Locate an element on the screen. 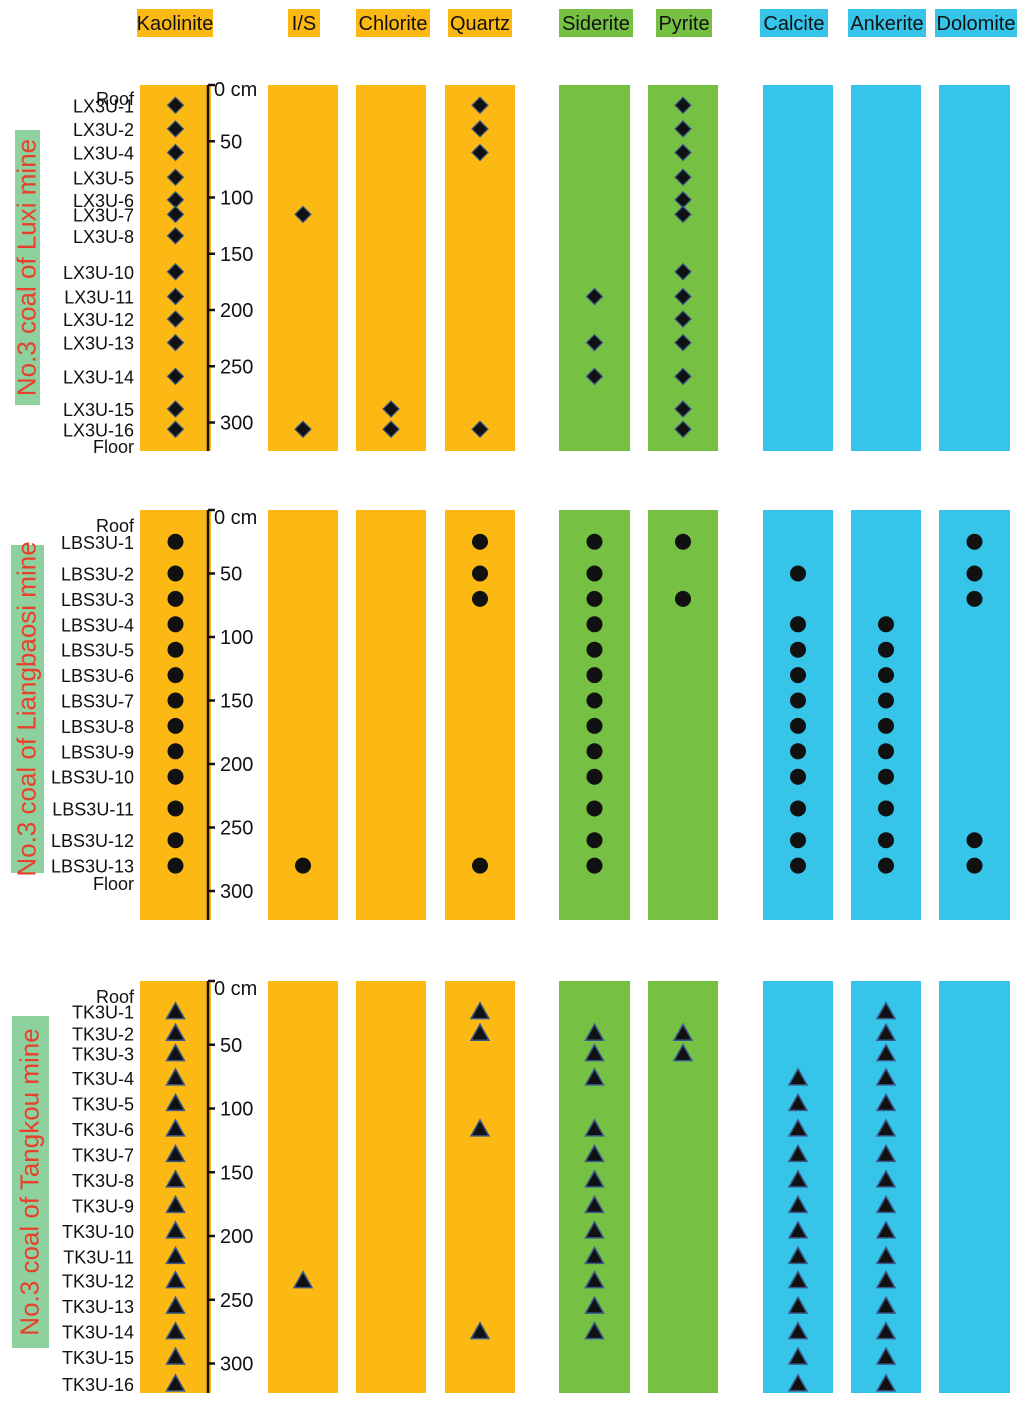  sample-label: LBS3U-8 is located at coordinates (97, 727).